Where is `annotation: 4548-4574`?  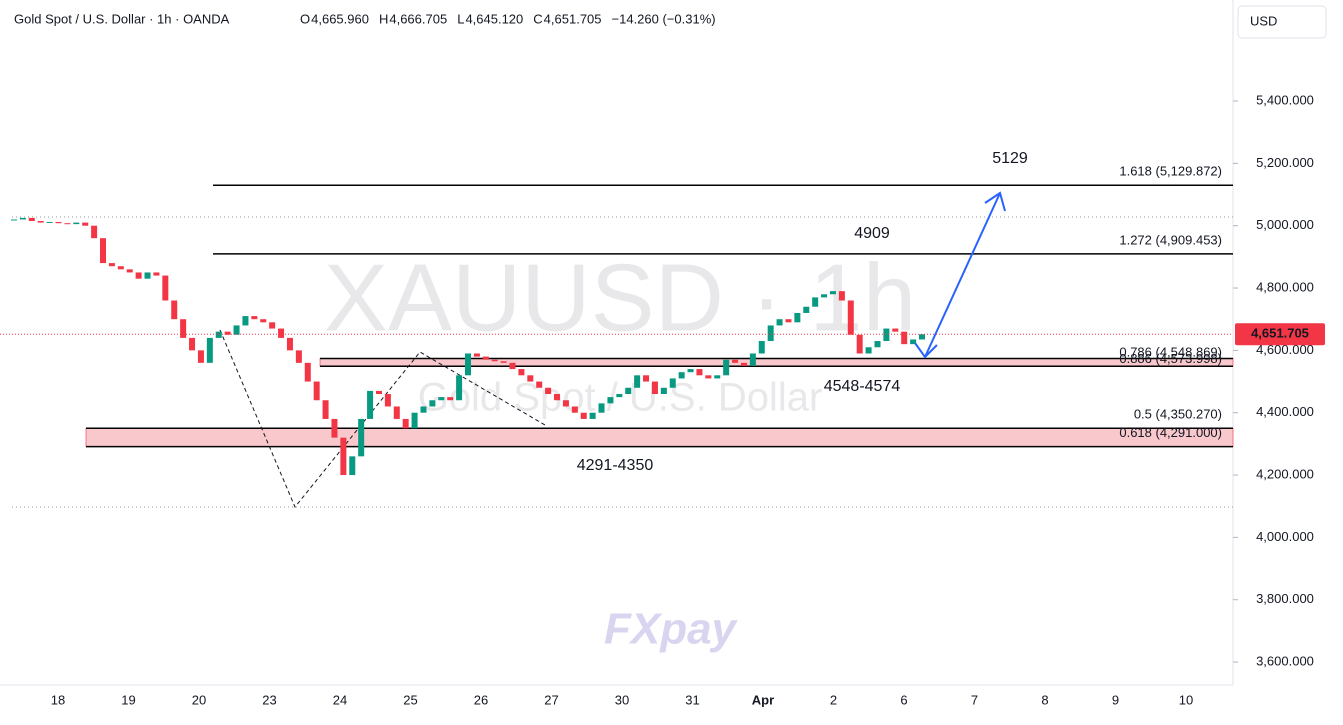 annotation: 4548-4574 is located at coordinates (862, 386).